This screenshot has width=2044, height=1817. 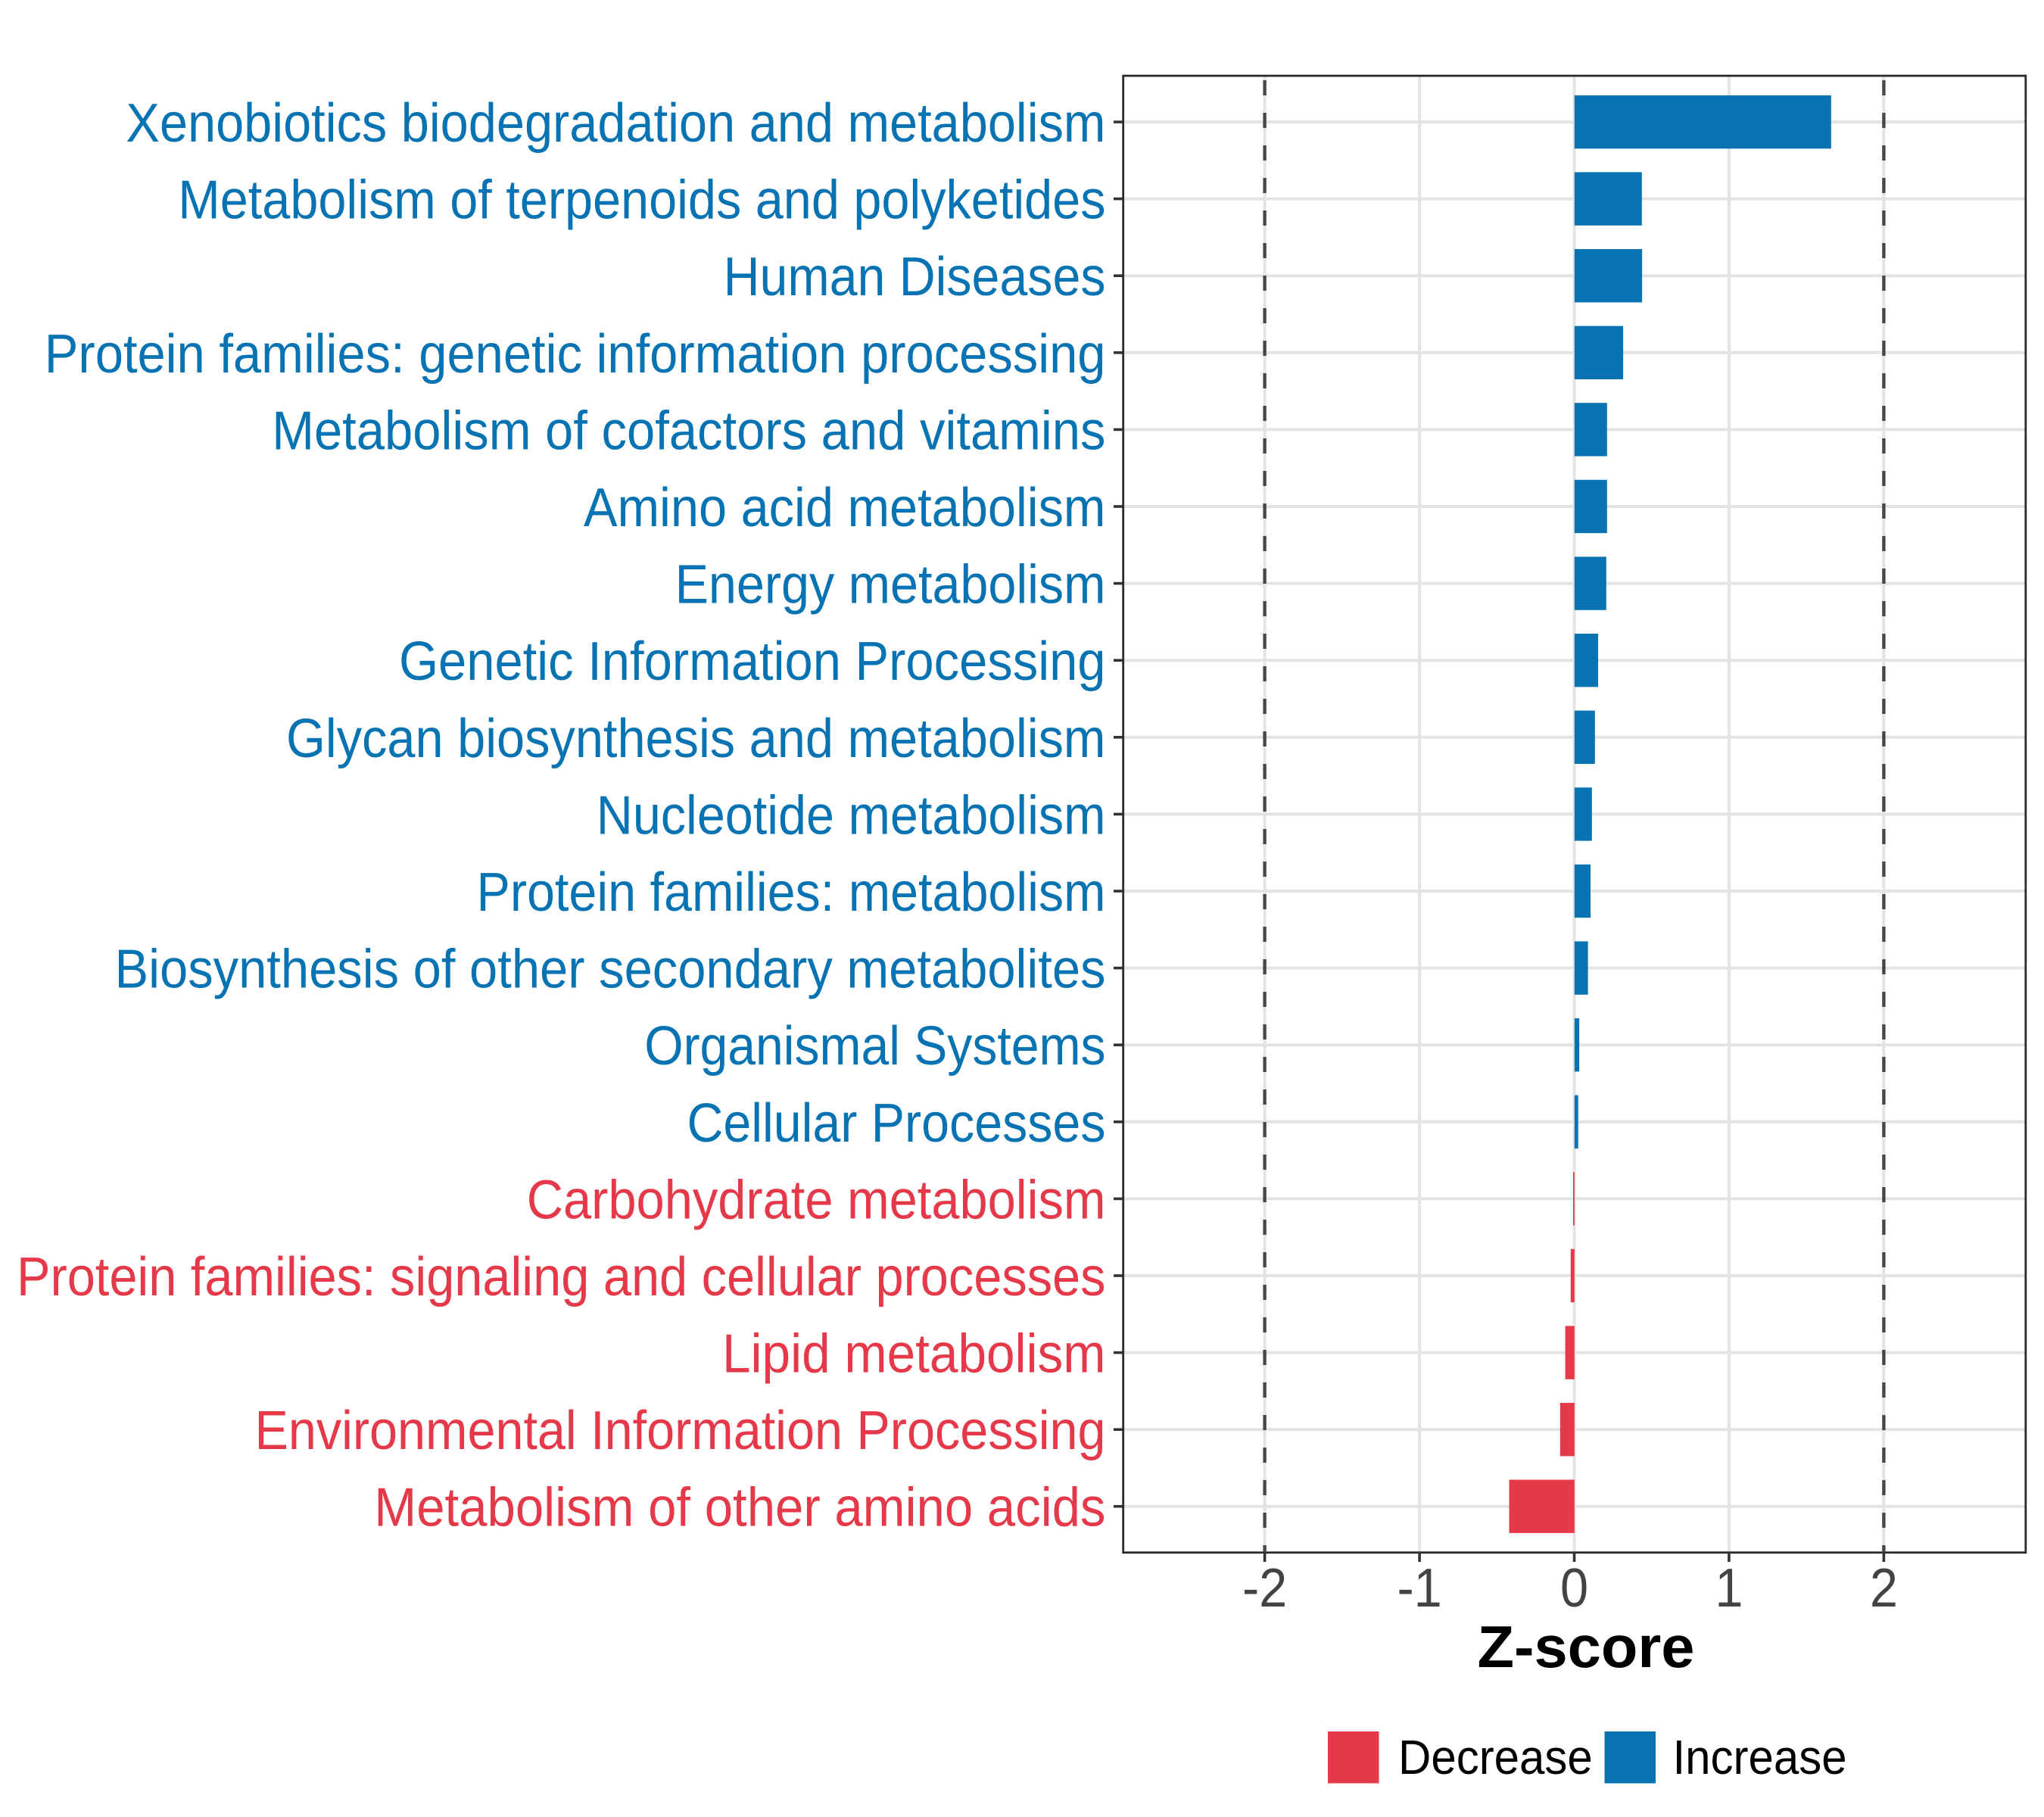 I want to click on svg-text:Environmental Information Proc: Environmental Information Processing, so click(x=680, y=1431).